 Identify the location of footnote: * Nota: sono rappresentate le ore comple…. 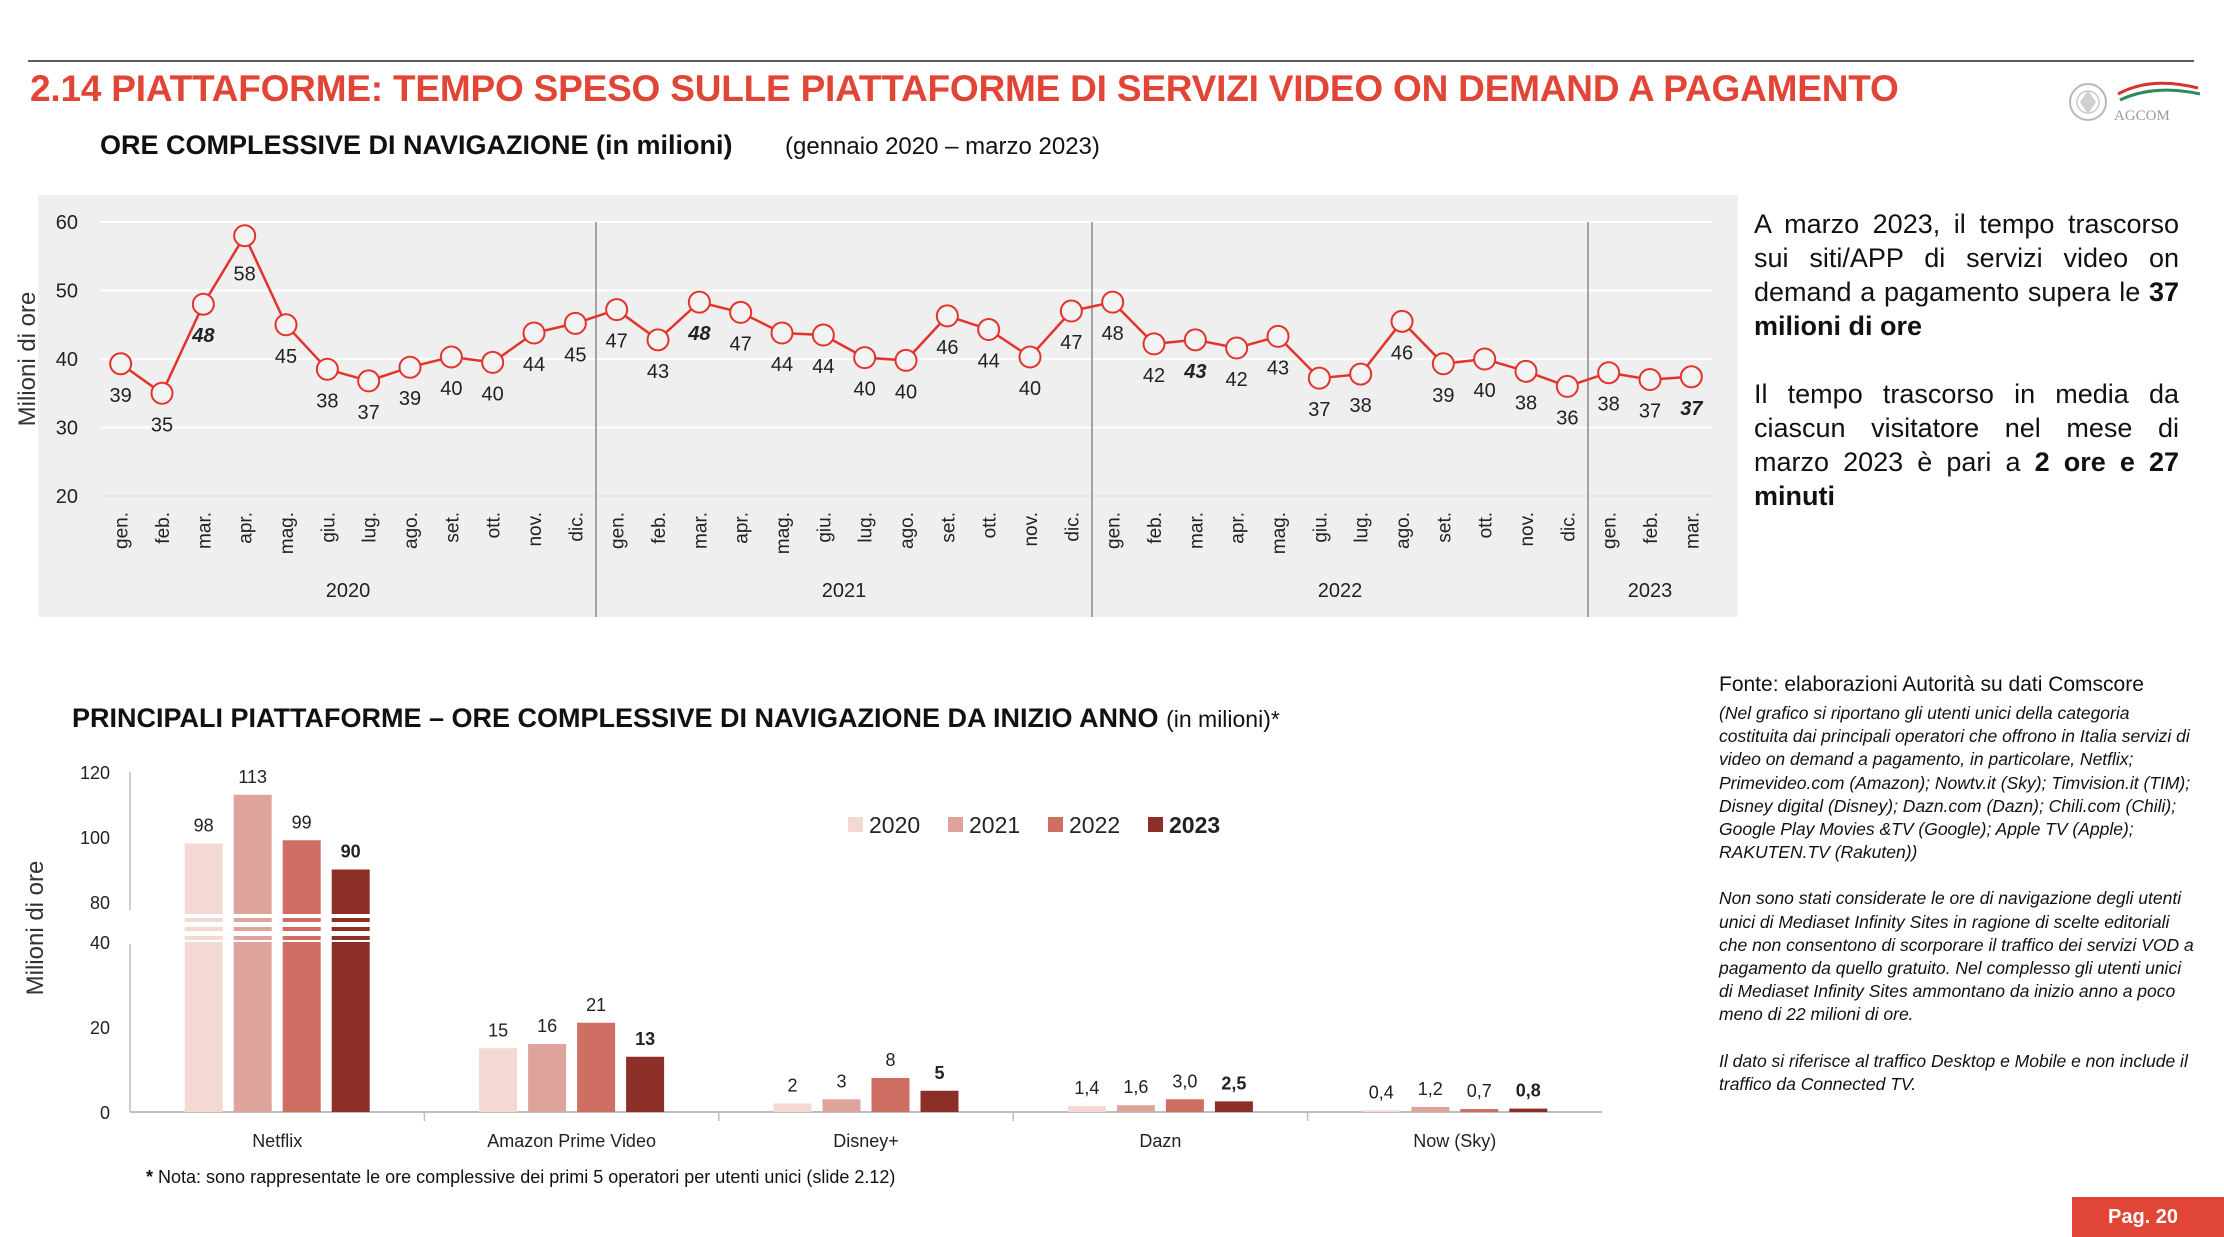
(520, 1177).